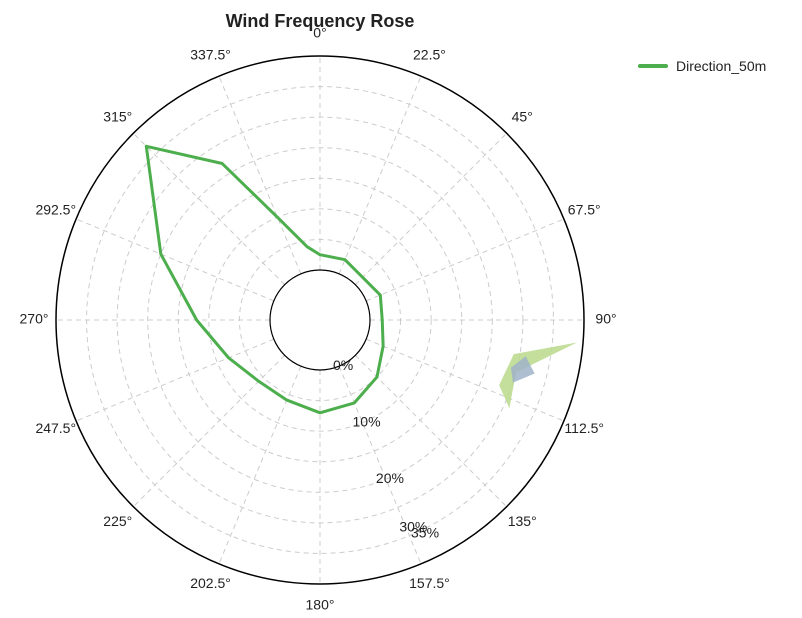 Image resolution: width=802 pixels, height=618 pixels. I want to click on angular-tick-label: 0°, so click(319, 33).